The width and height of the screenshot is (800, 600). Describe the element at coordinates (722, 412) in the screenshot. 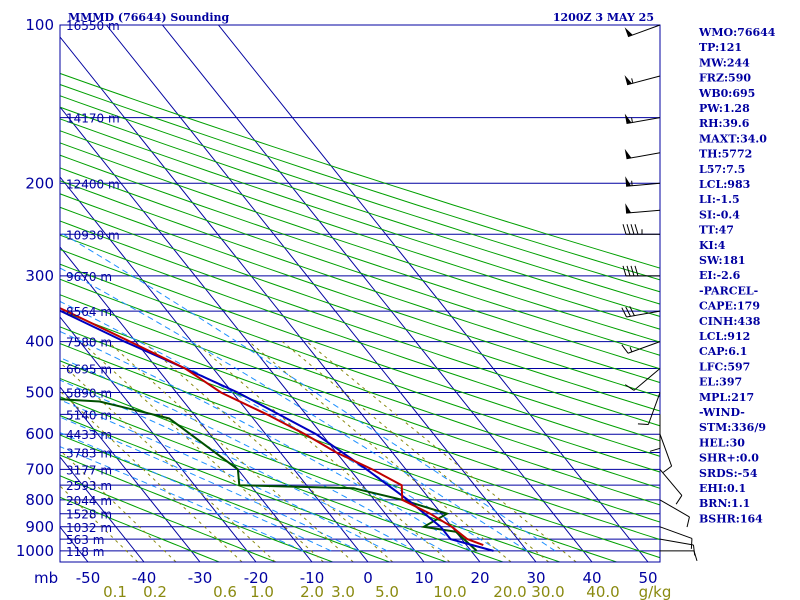

I see `index-item: -WIND-` at that location.